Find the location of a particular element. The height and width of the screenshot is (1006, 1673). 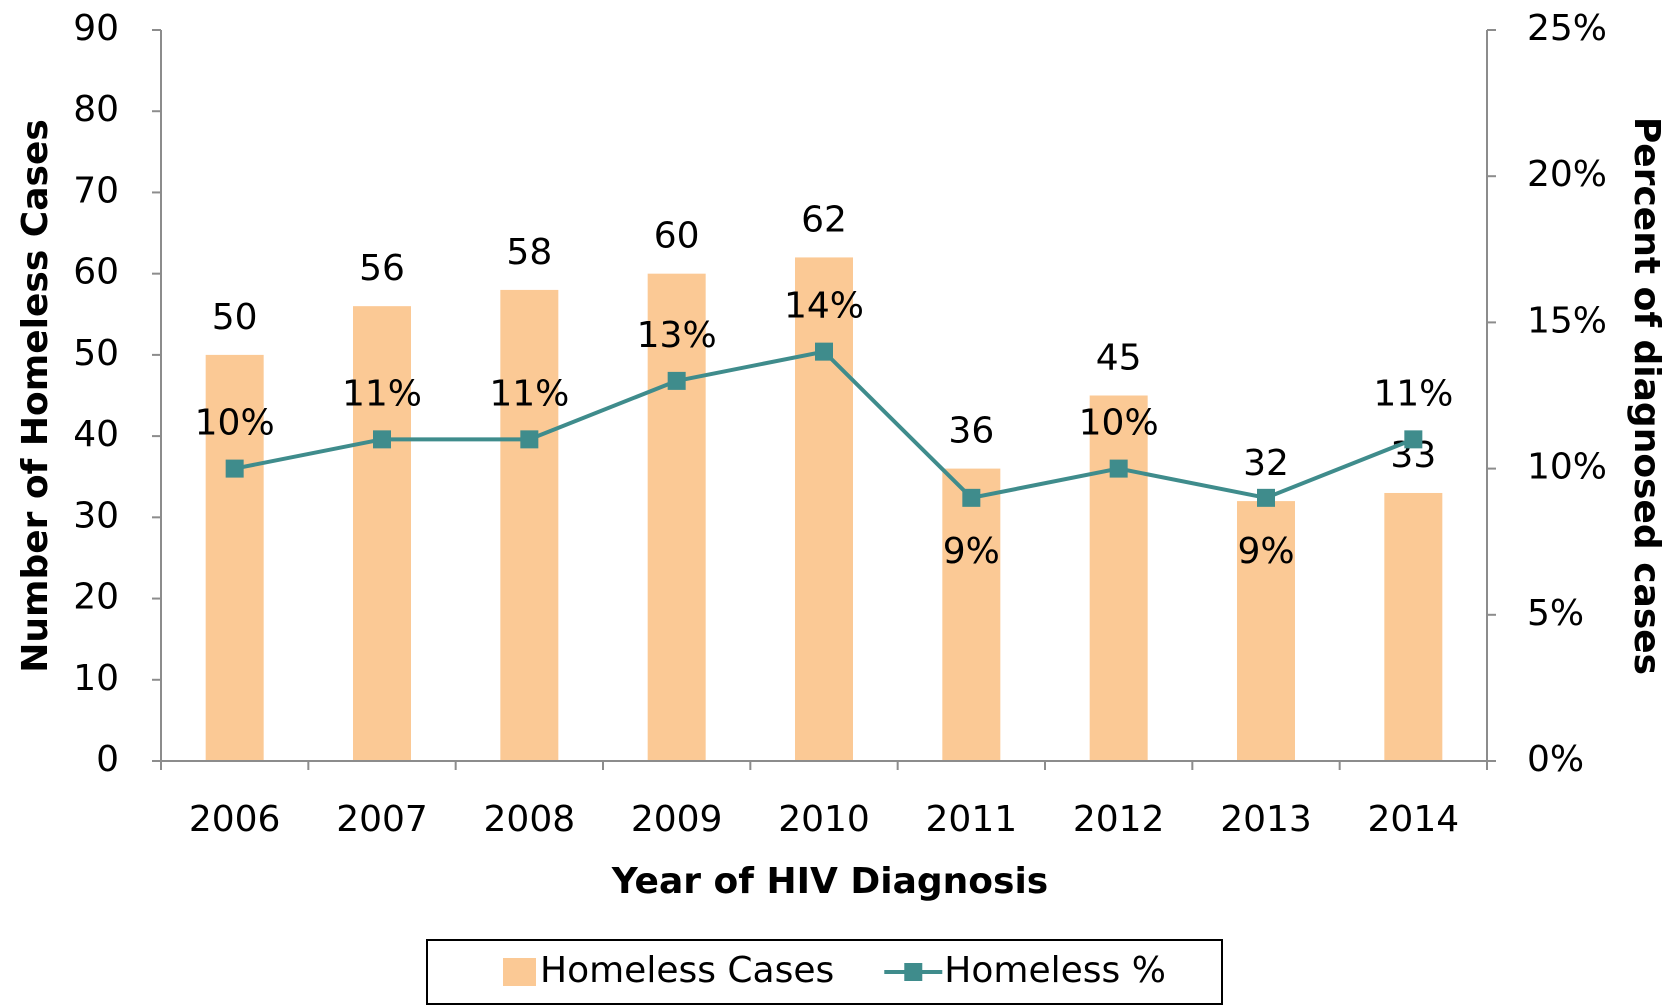

y2-tick-label: 20% is located at coordinates (1567, 174).